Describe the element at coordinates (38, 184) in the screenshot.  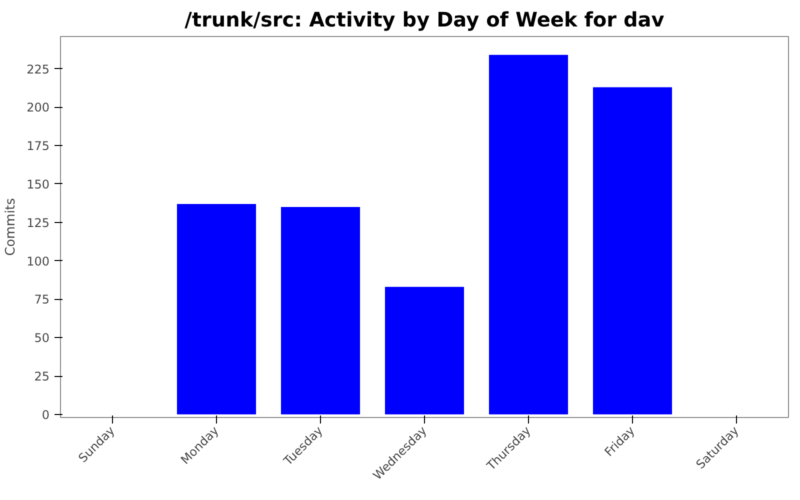
I see `y-tick-label: 150` at that location.